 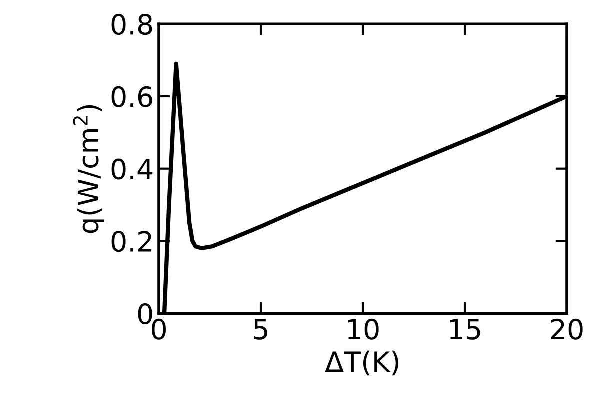 I want to click on y-tick-label: 0.4, so click(x=132, y=169).